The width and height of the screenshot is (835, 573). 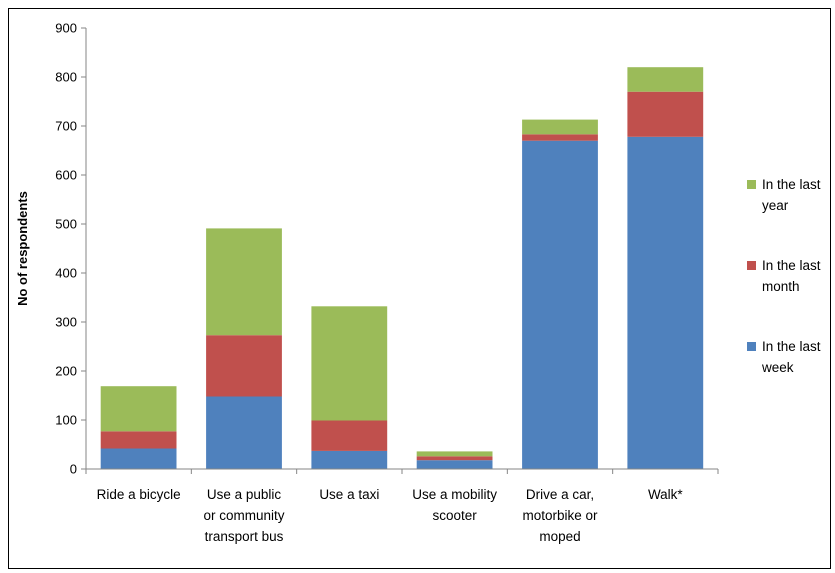 I want to click on x-category-label: Use a mobility scooter, so click(x=454, y=505).